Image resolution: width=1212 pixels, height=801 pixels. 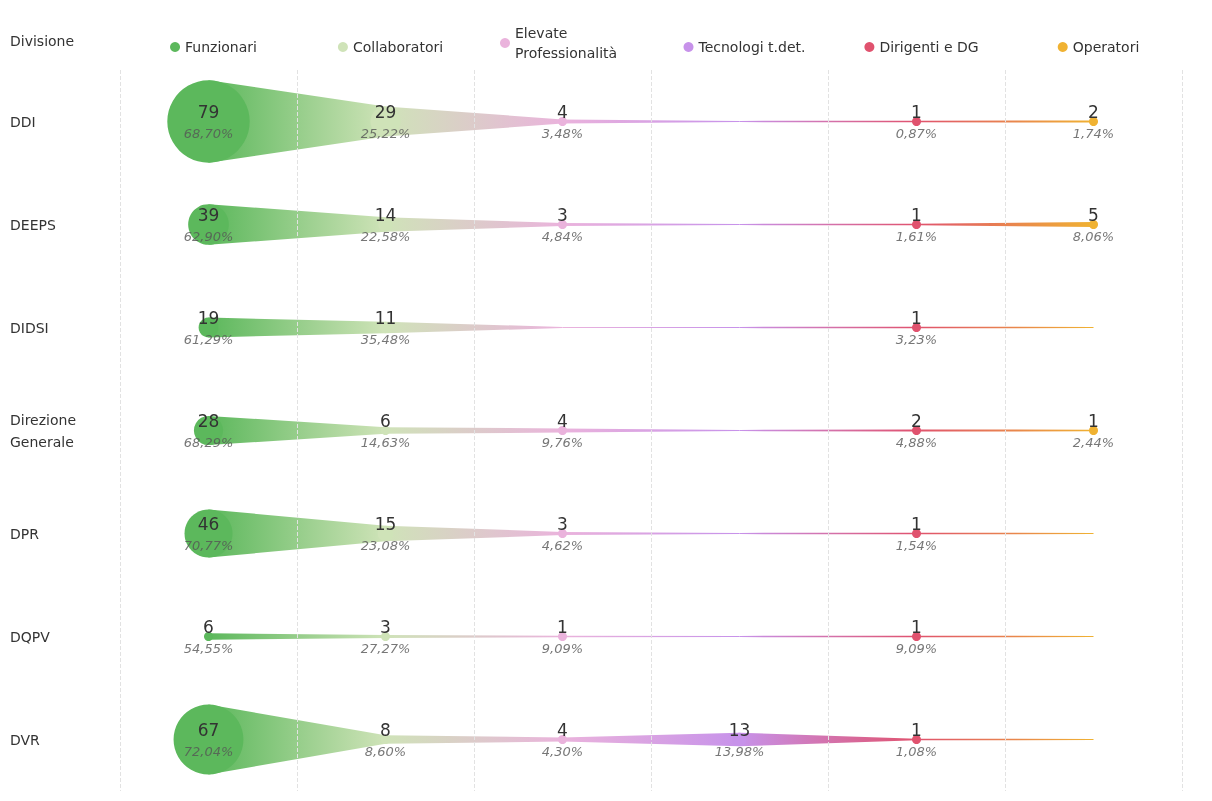 What do you see at coordinates (398, 47) in the screenshot?
I see `legend-label: Collaboratori` at bounding box center [398, 47].